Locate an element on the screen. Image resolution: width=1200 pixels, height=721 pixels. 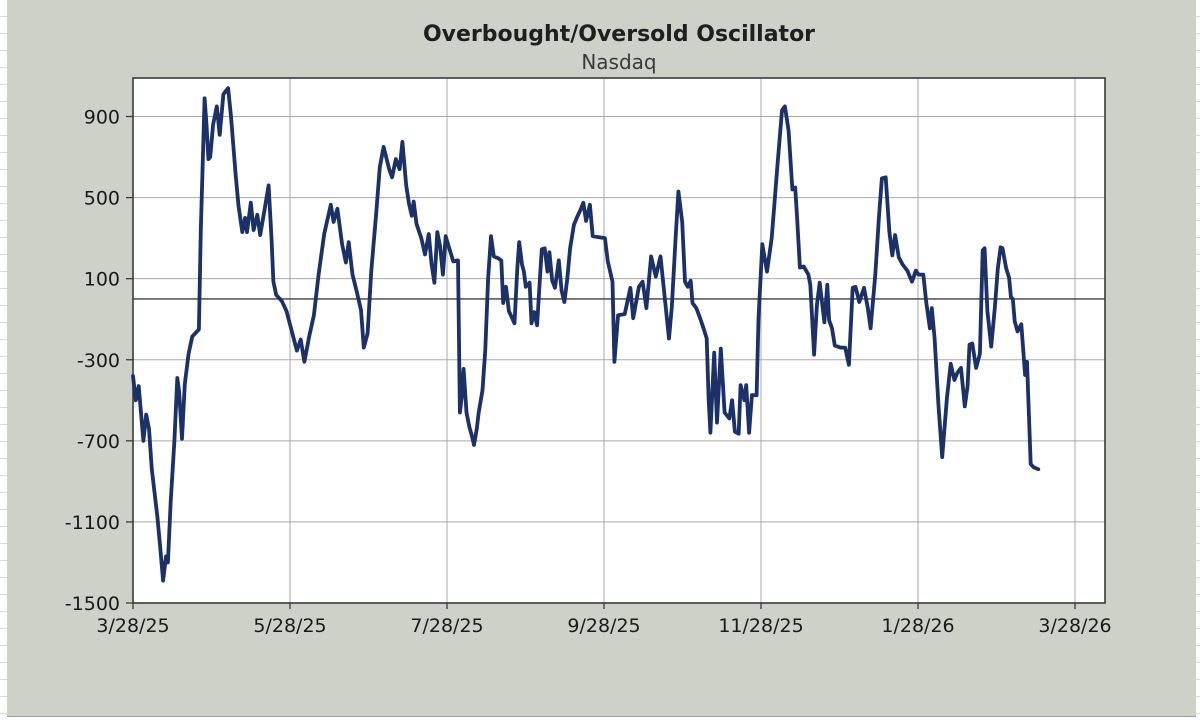
chart-title: Overbought/Oversold Oscillator is located at coordinates (619, 34).